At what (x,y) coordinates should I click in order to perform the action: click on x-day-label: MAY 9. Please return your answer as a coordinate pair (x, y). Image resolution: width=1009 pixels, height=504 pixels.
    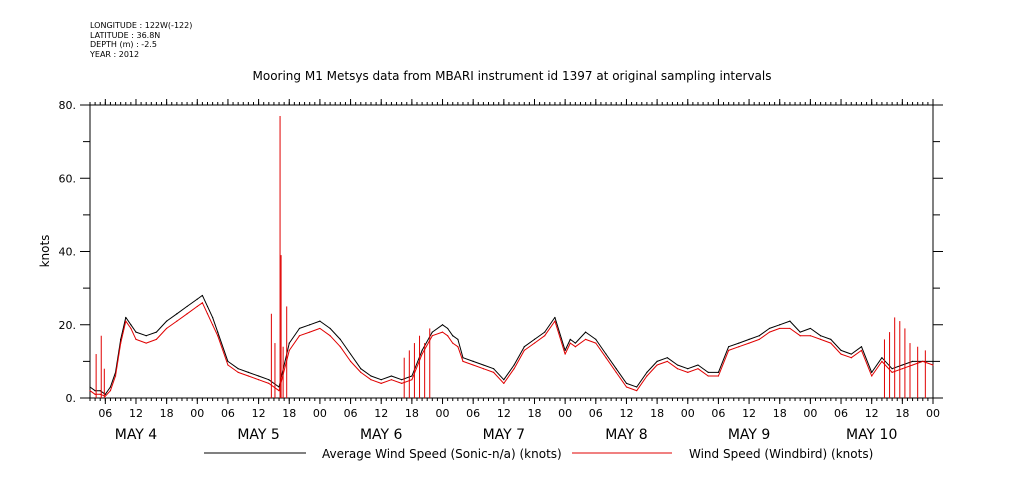
    Looking at the image, I should click on (749, 435).